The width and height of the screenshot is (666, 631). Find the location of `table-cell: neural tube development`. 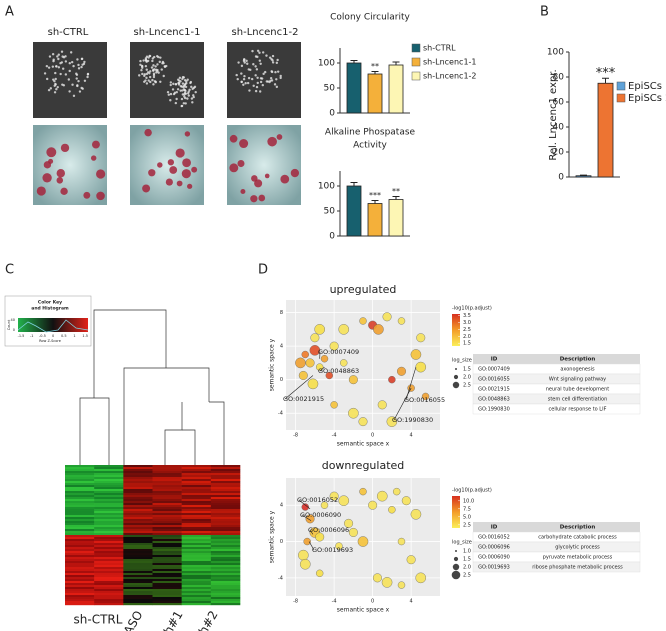

table-cell: neural tube development is located at coordinates (578, 390).